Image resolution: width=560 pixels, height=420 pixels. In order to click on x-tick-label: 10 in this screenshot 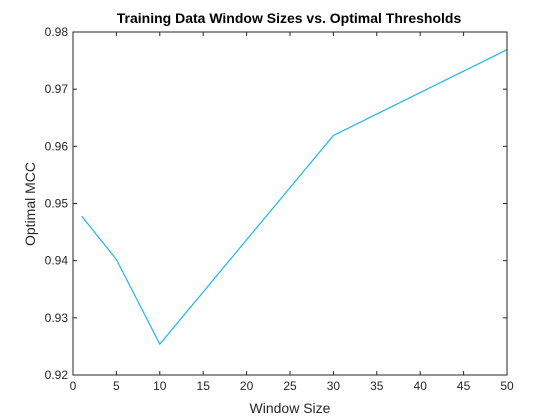, I will do `click(160, 386)`.